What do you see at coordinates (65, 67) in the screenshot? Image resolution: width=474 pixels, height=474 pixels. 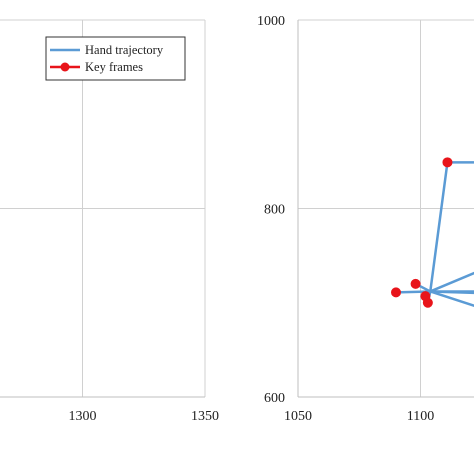 I see `legend-dot-swatch` at bounding box center [65, 67].